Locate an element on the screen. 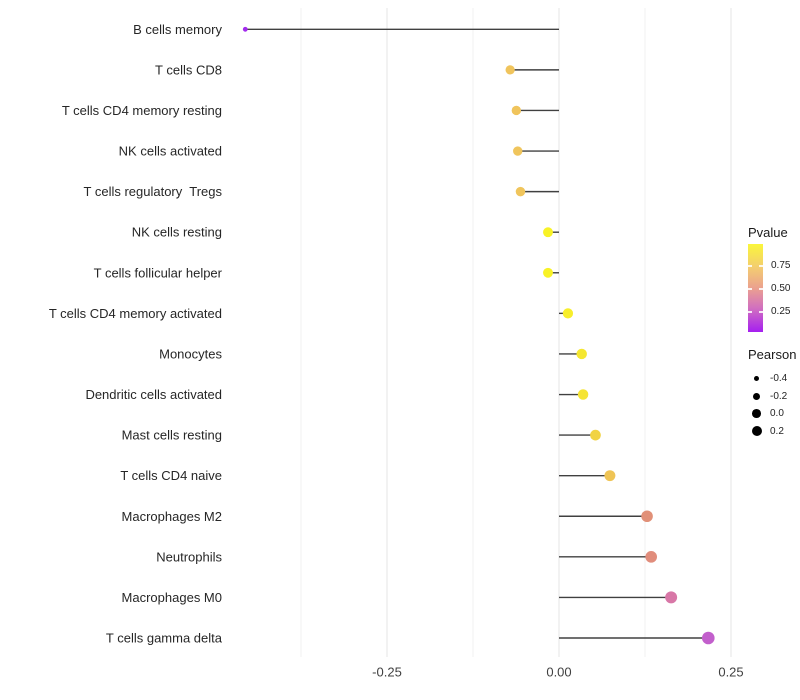  pearson-size-label: -0.2 is located at coordinates (779, 396).